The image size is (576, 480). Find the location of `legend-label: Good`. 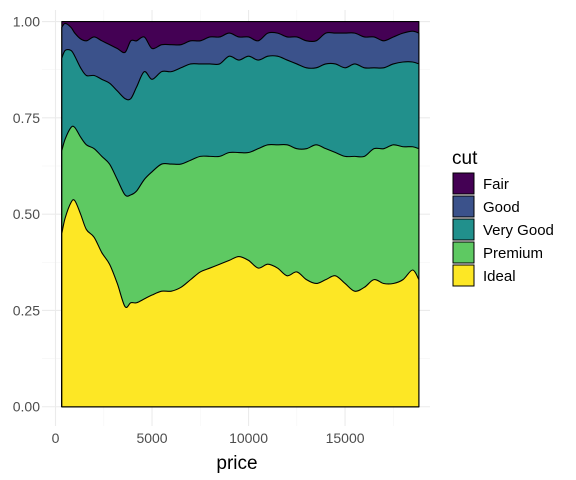

legend-label: Good is located at coordinates (501, 207).